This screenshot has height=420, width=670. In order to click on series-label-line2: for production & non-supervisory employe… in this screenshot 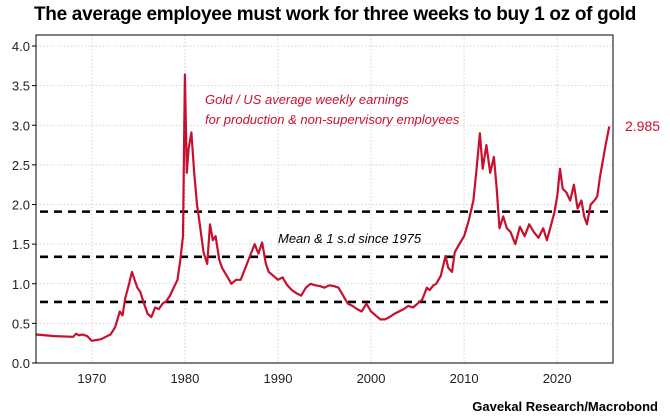, I will do `click(332, 119)`.